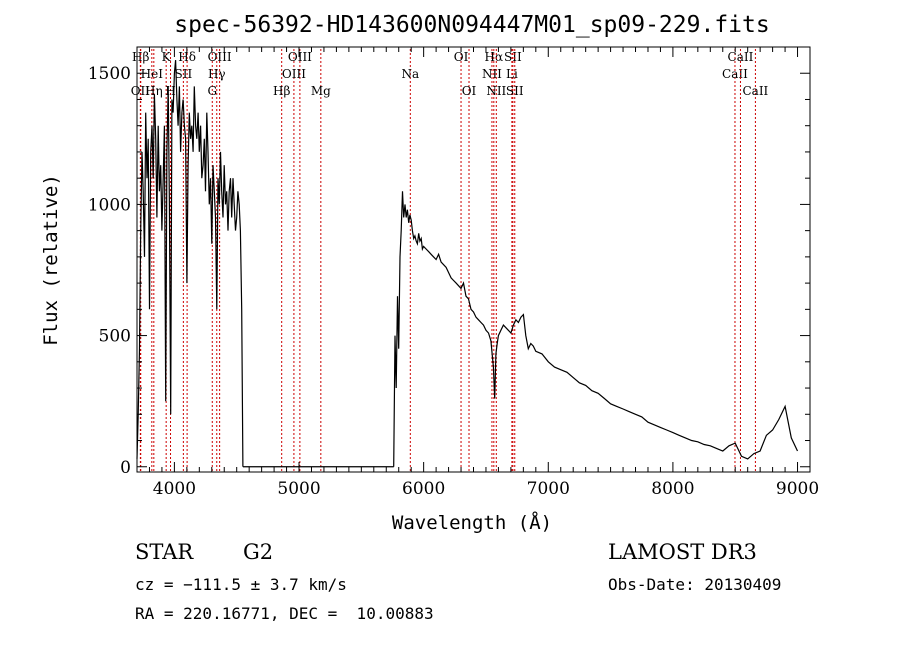  Describe the element at coordinates (321, 91) in the screenshot. I see `line-marker-label: Mg` at that location.